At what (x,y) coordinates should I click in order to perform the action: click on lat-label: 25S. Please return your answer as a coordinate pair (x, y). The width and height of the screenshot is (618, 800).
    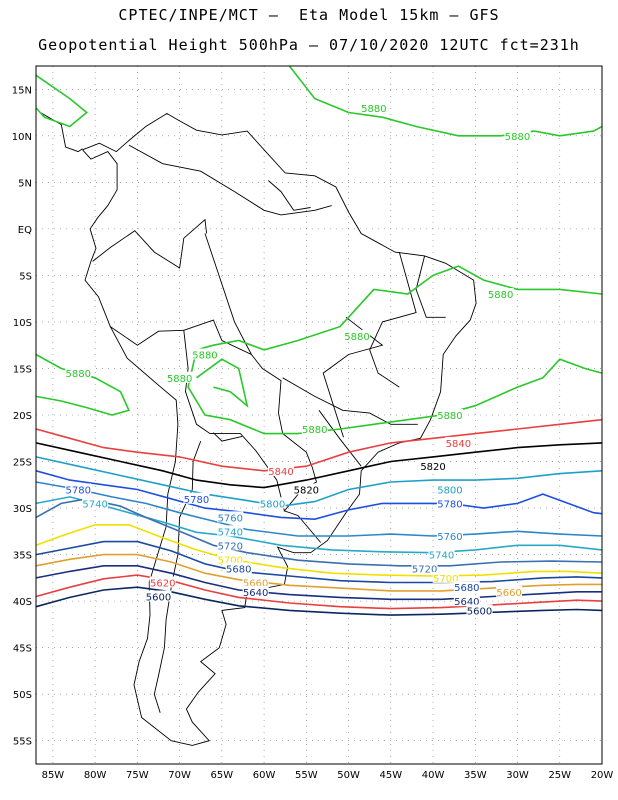
    Looking at the image, I should click on (22, 463).